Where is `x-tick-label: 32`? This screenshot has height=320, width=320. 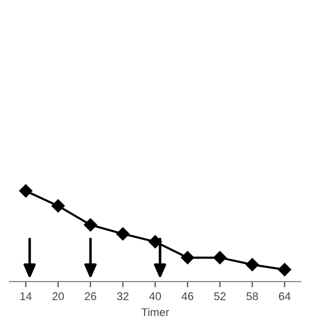 x-tick-label: 32 is located at coordinates (122, 296).